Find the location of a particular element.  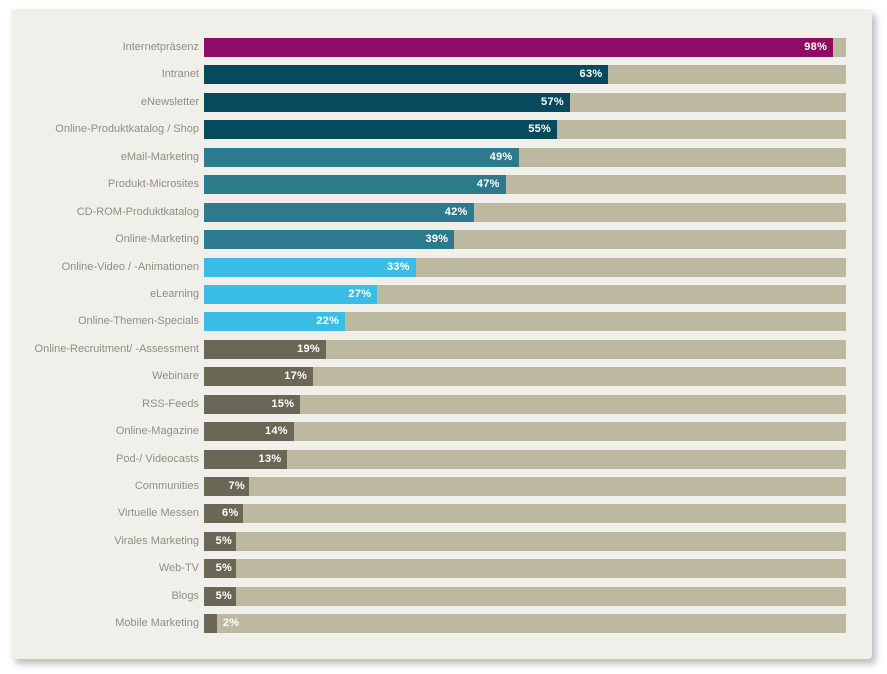

category-label: Online-Magazine is located at coordinates (157, 431).